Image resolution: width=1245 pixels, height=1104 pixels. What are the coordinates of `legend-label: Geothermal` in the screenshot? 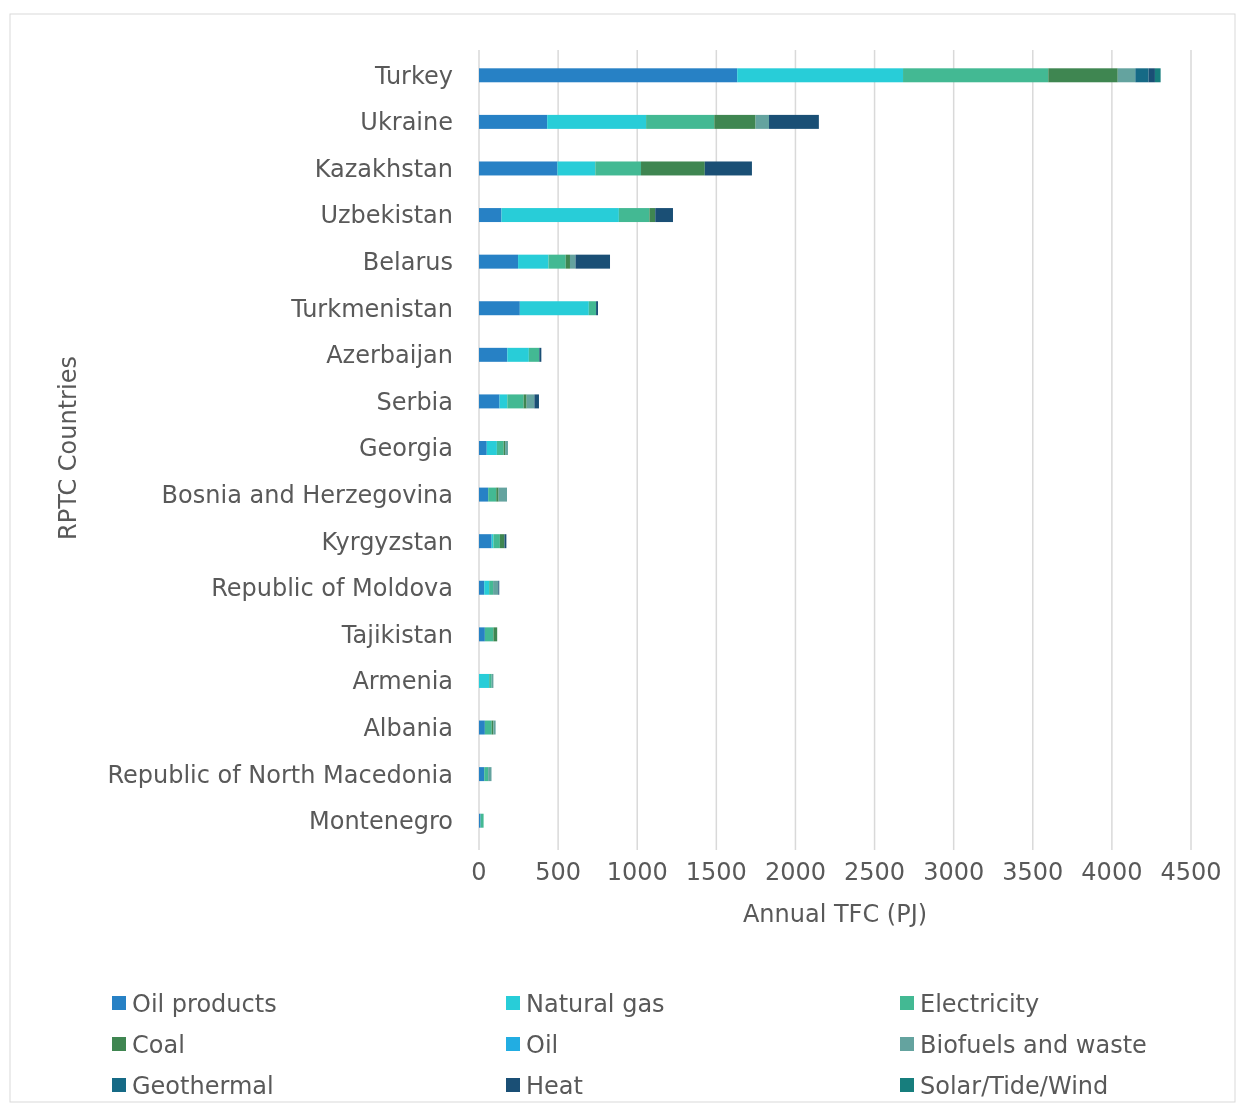 It's located at (203, 1086).